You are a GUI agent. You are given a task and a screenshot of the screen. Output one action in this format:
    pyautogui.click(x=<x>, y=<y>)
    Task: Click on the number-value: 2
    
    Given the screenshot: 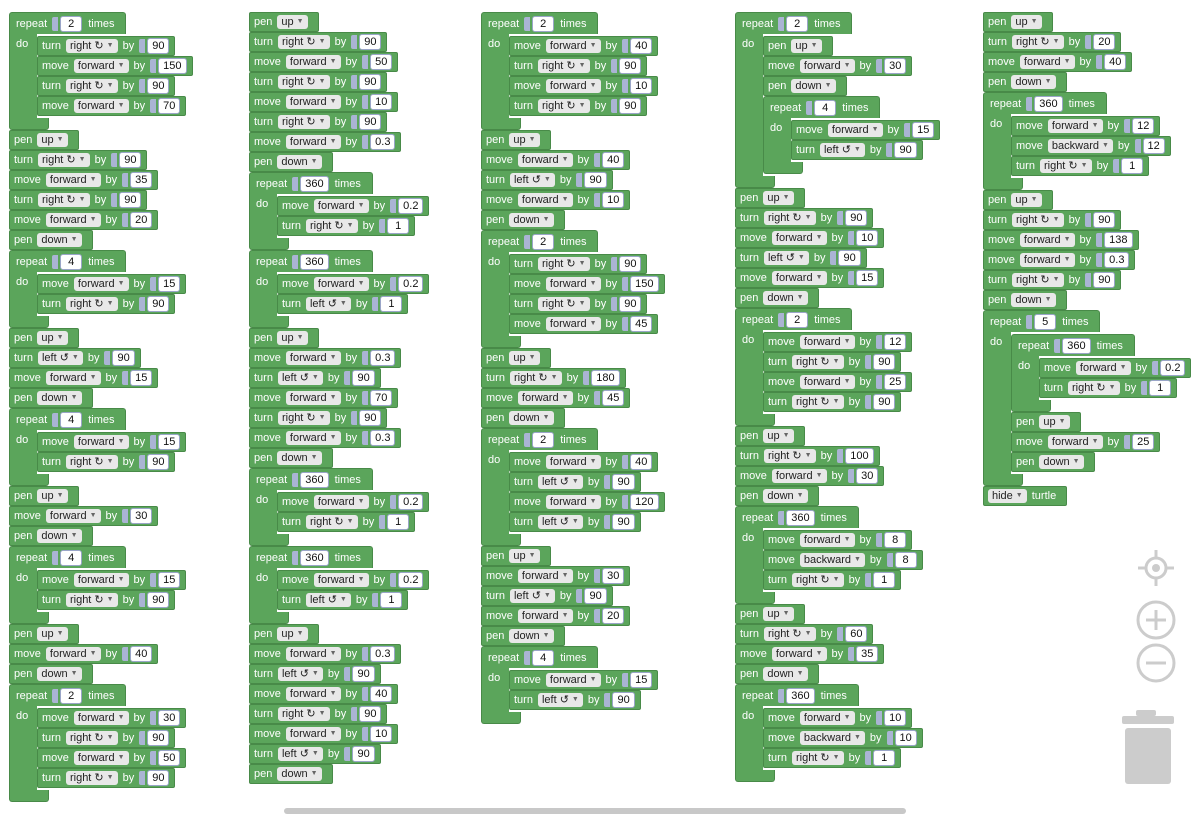 What is the action you would take?
    pyautogui.click(x=797, y=23)
    